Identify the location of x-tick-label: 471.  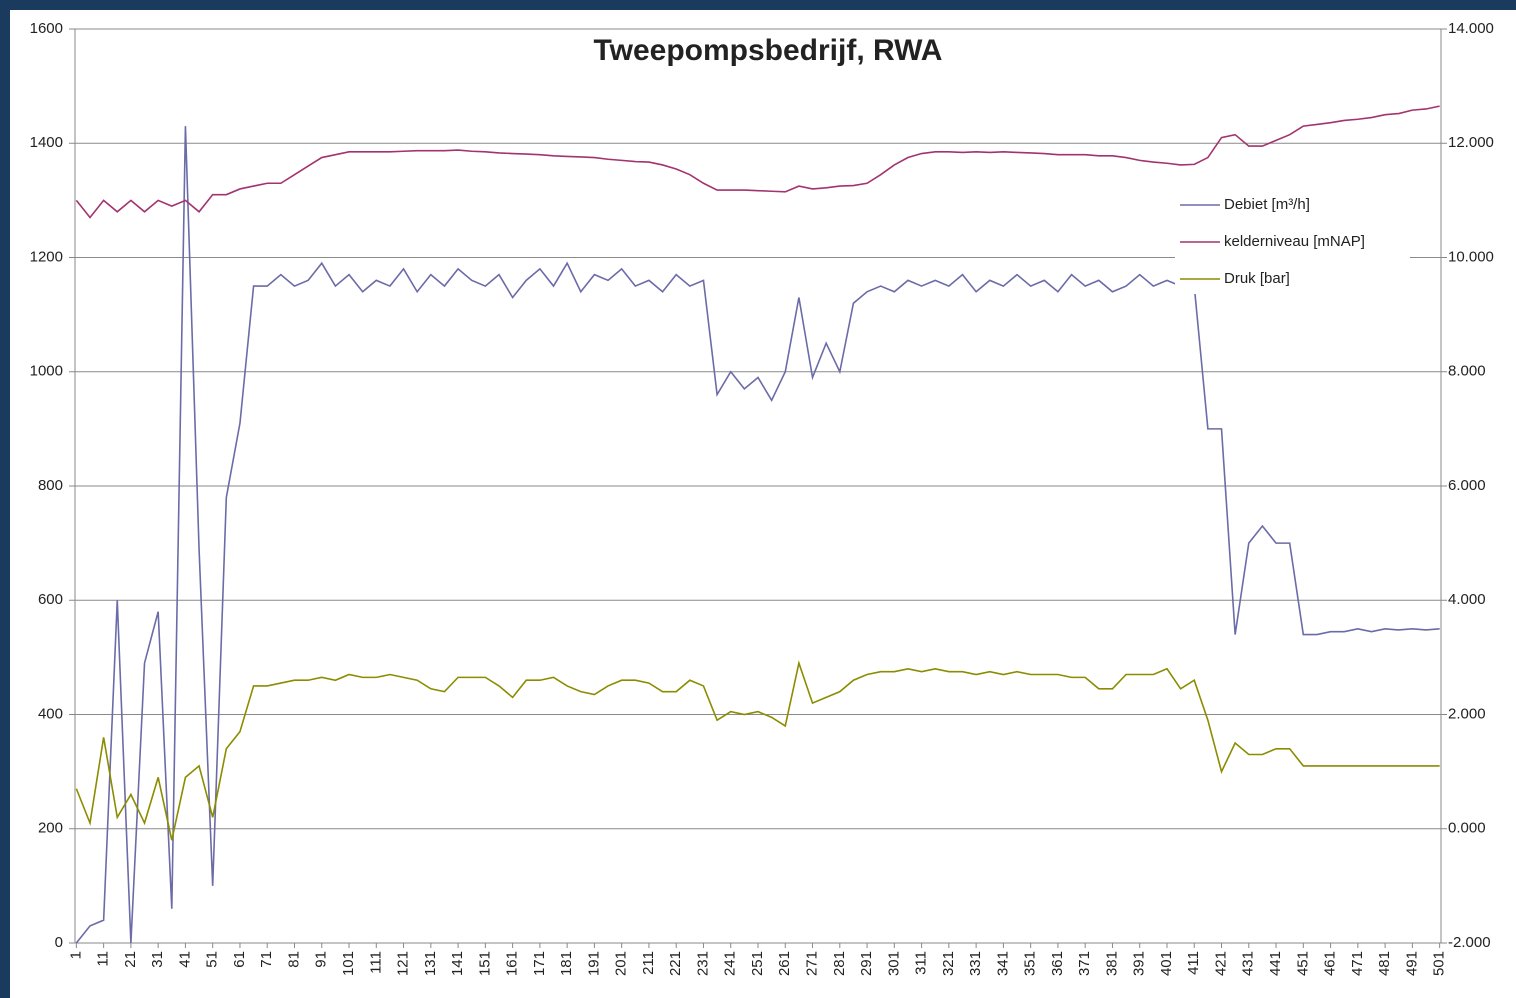
(1357, 963).